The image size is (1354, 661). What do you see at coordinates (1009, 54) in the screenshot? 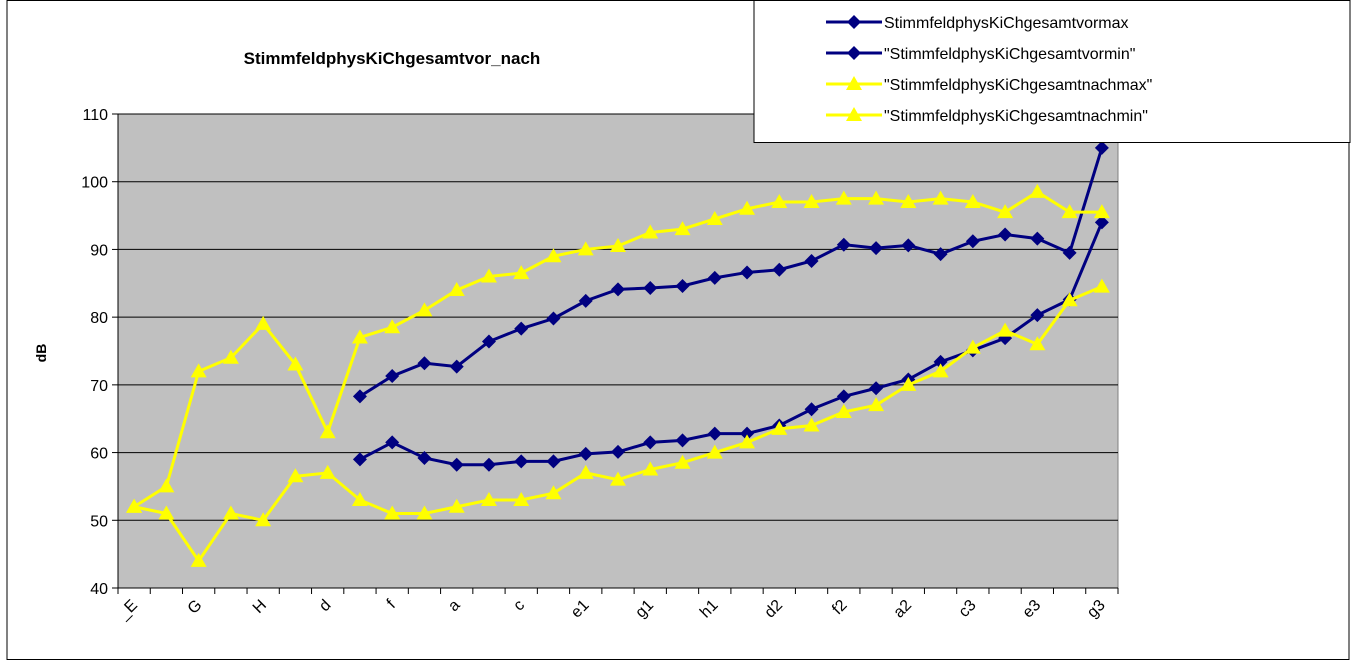
I see `legend-label: "StimmfeldphysKiChgesamtvormin"` at bounding box center [1009, 54].